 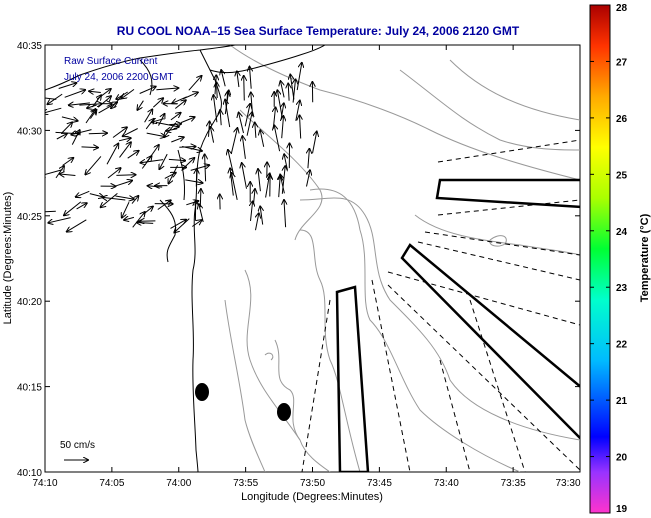 What do you see at coordinates (622, 401) in the screenshot?
I see `colorbar-tick-label: 21` at bounding box center [622, 401].